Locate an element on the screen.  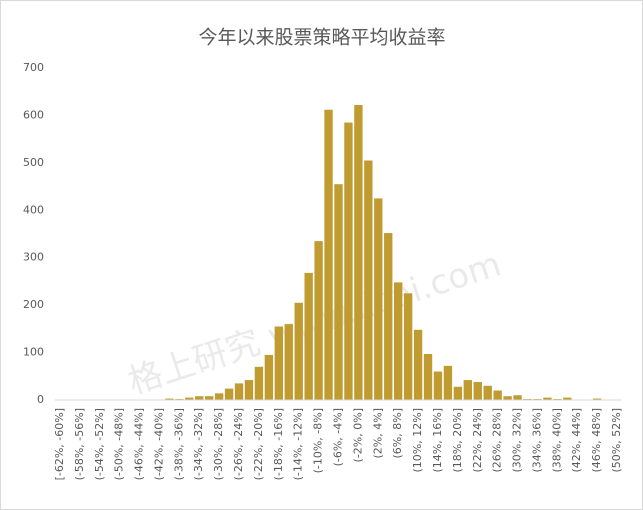
x-tick-label: (50%, 52%] is located at coordinates (616, 440).